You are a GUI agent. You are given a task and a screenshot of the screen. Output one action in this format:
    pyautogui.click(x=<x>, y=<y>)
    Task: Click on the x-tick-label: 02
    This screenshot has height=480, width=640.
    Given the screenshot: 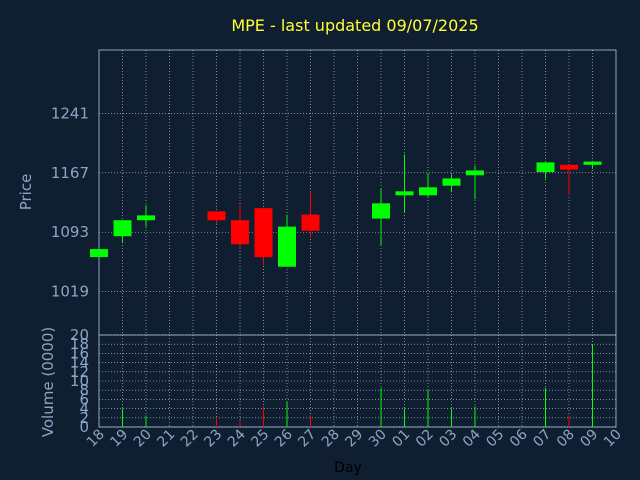 What is the action you would take?
    pyautogui.click(x=425, y=439)
    